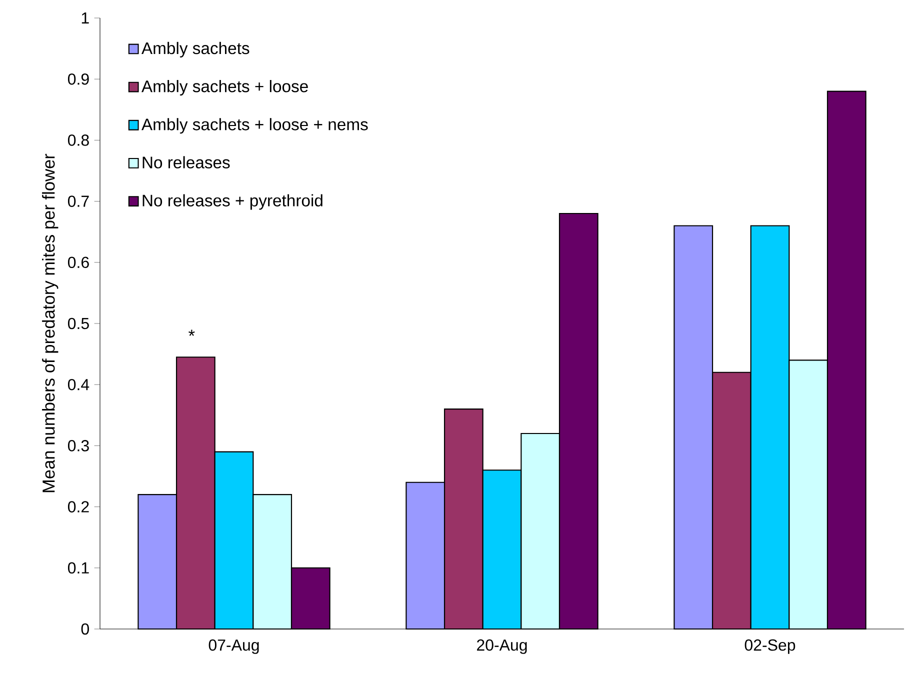 The height and width of the screenshot is (679, 922). Describe the element at coordinates (78, 262) in the screenshot. I see `y-tick-label: 0.6` at that location.